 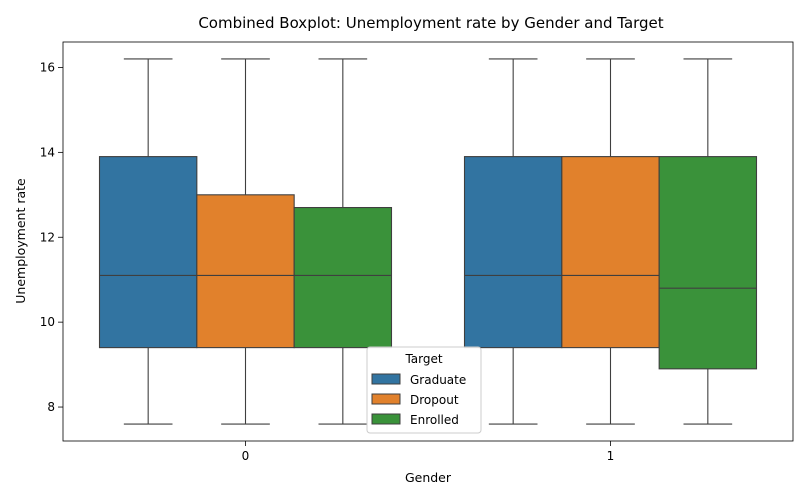 I want to click on y-tick-label: 12, so click(x=47, y=237).